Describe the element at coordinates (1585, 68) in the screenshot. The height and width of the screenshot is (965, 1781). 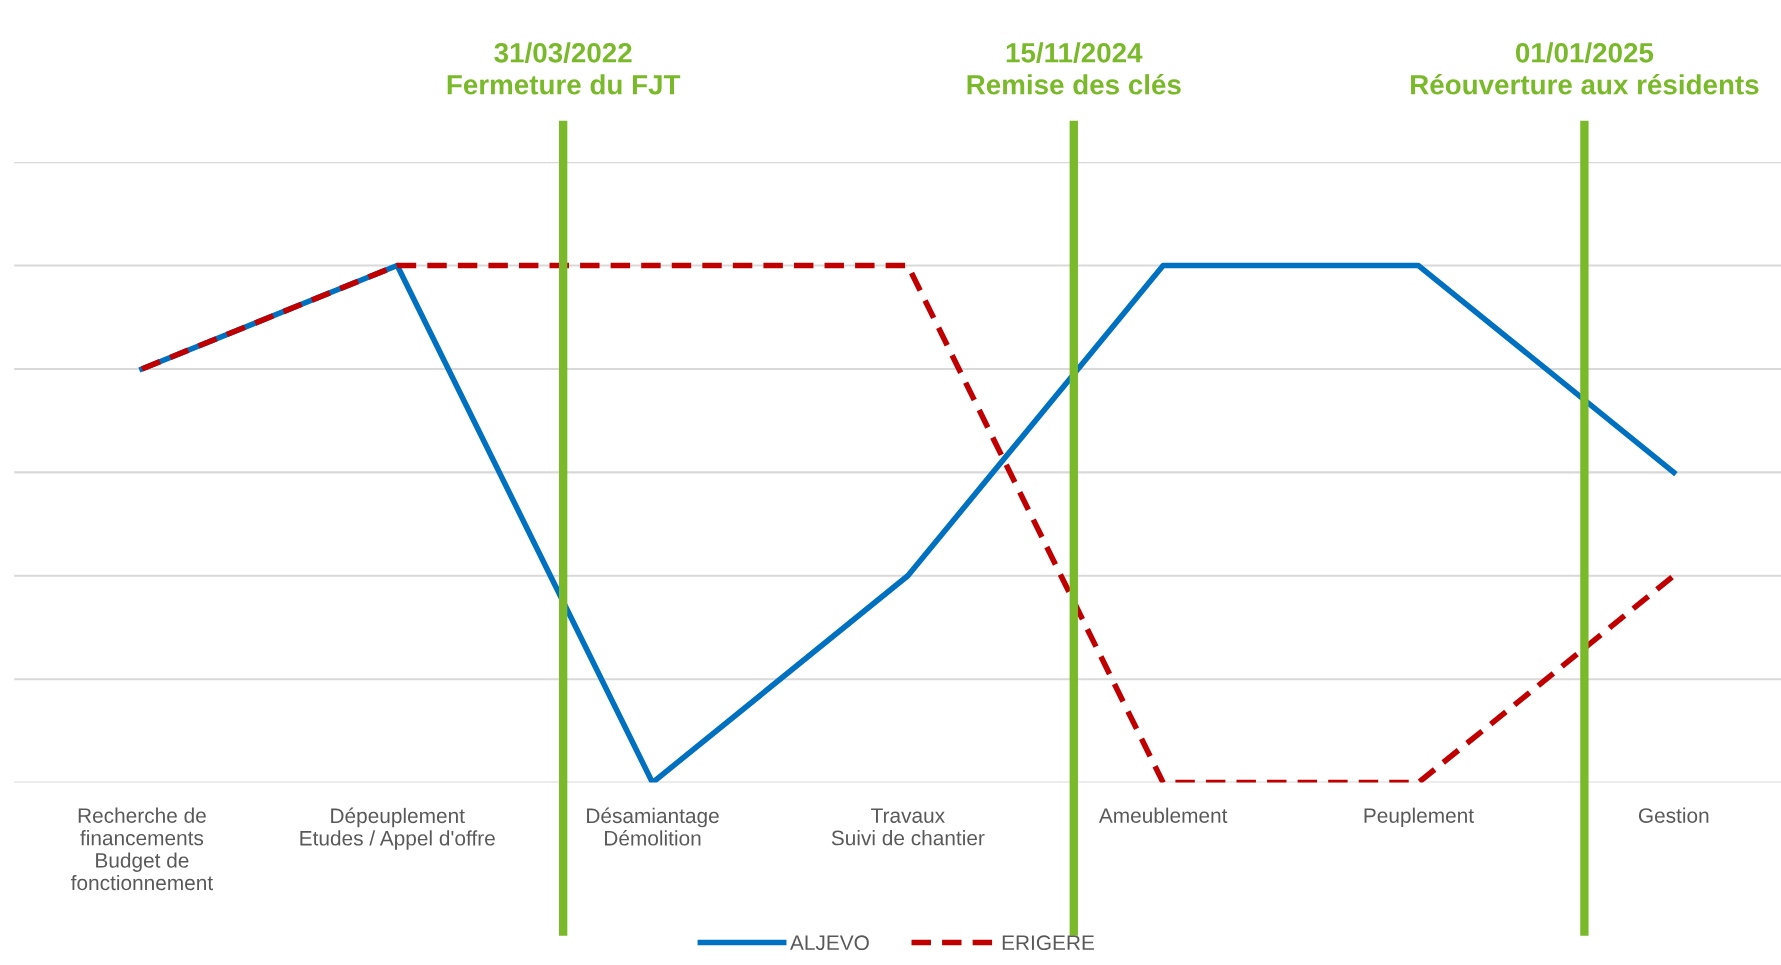
I see `ref-line-label: 01/01/2025 Réouverture aux résidents` at that location.